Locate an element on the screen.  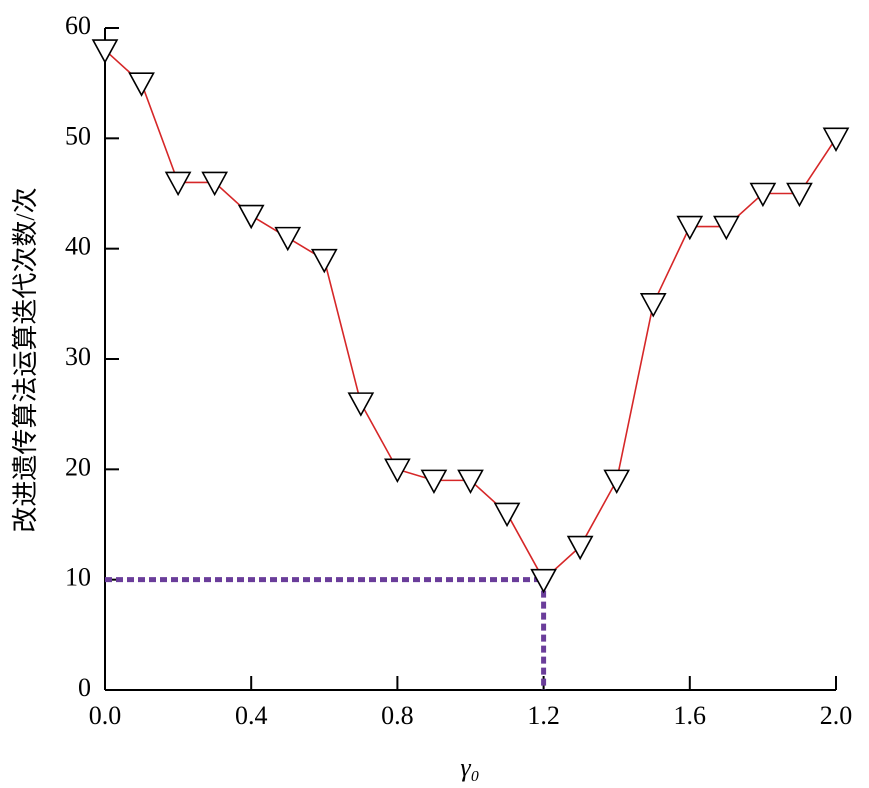
y-tick-label: 30 is located at coordinates (78, 356).